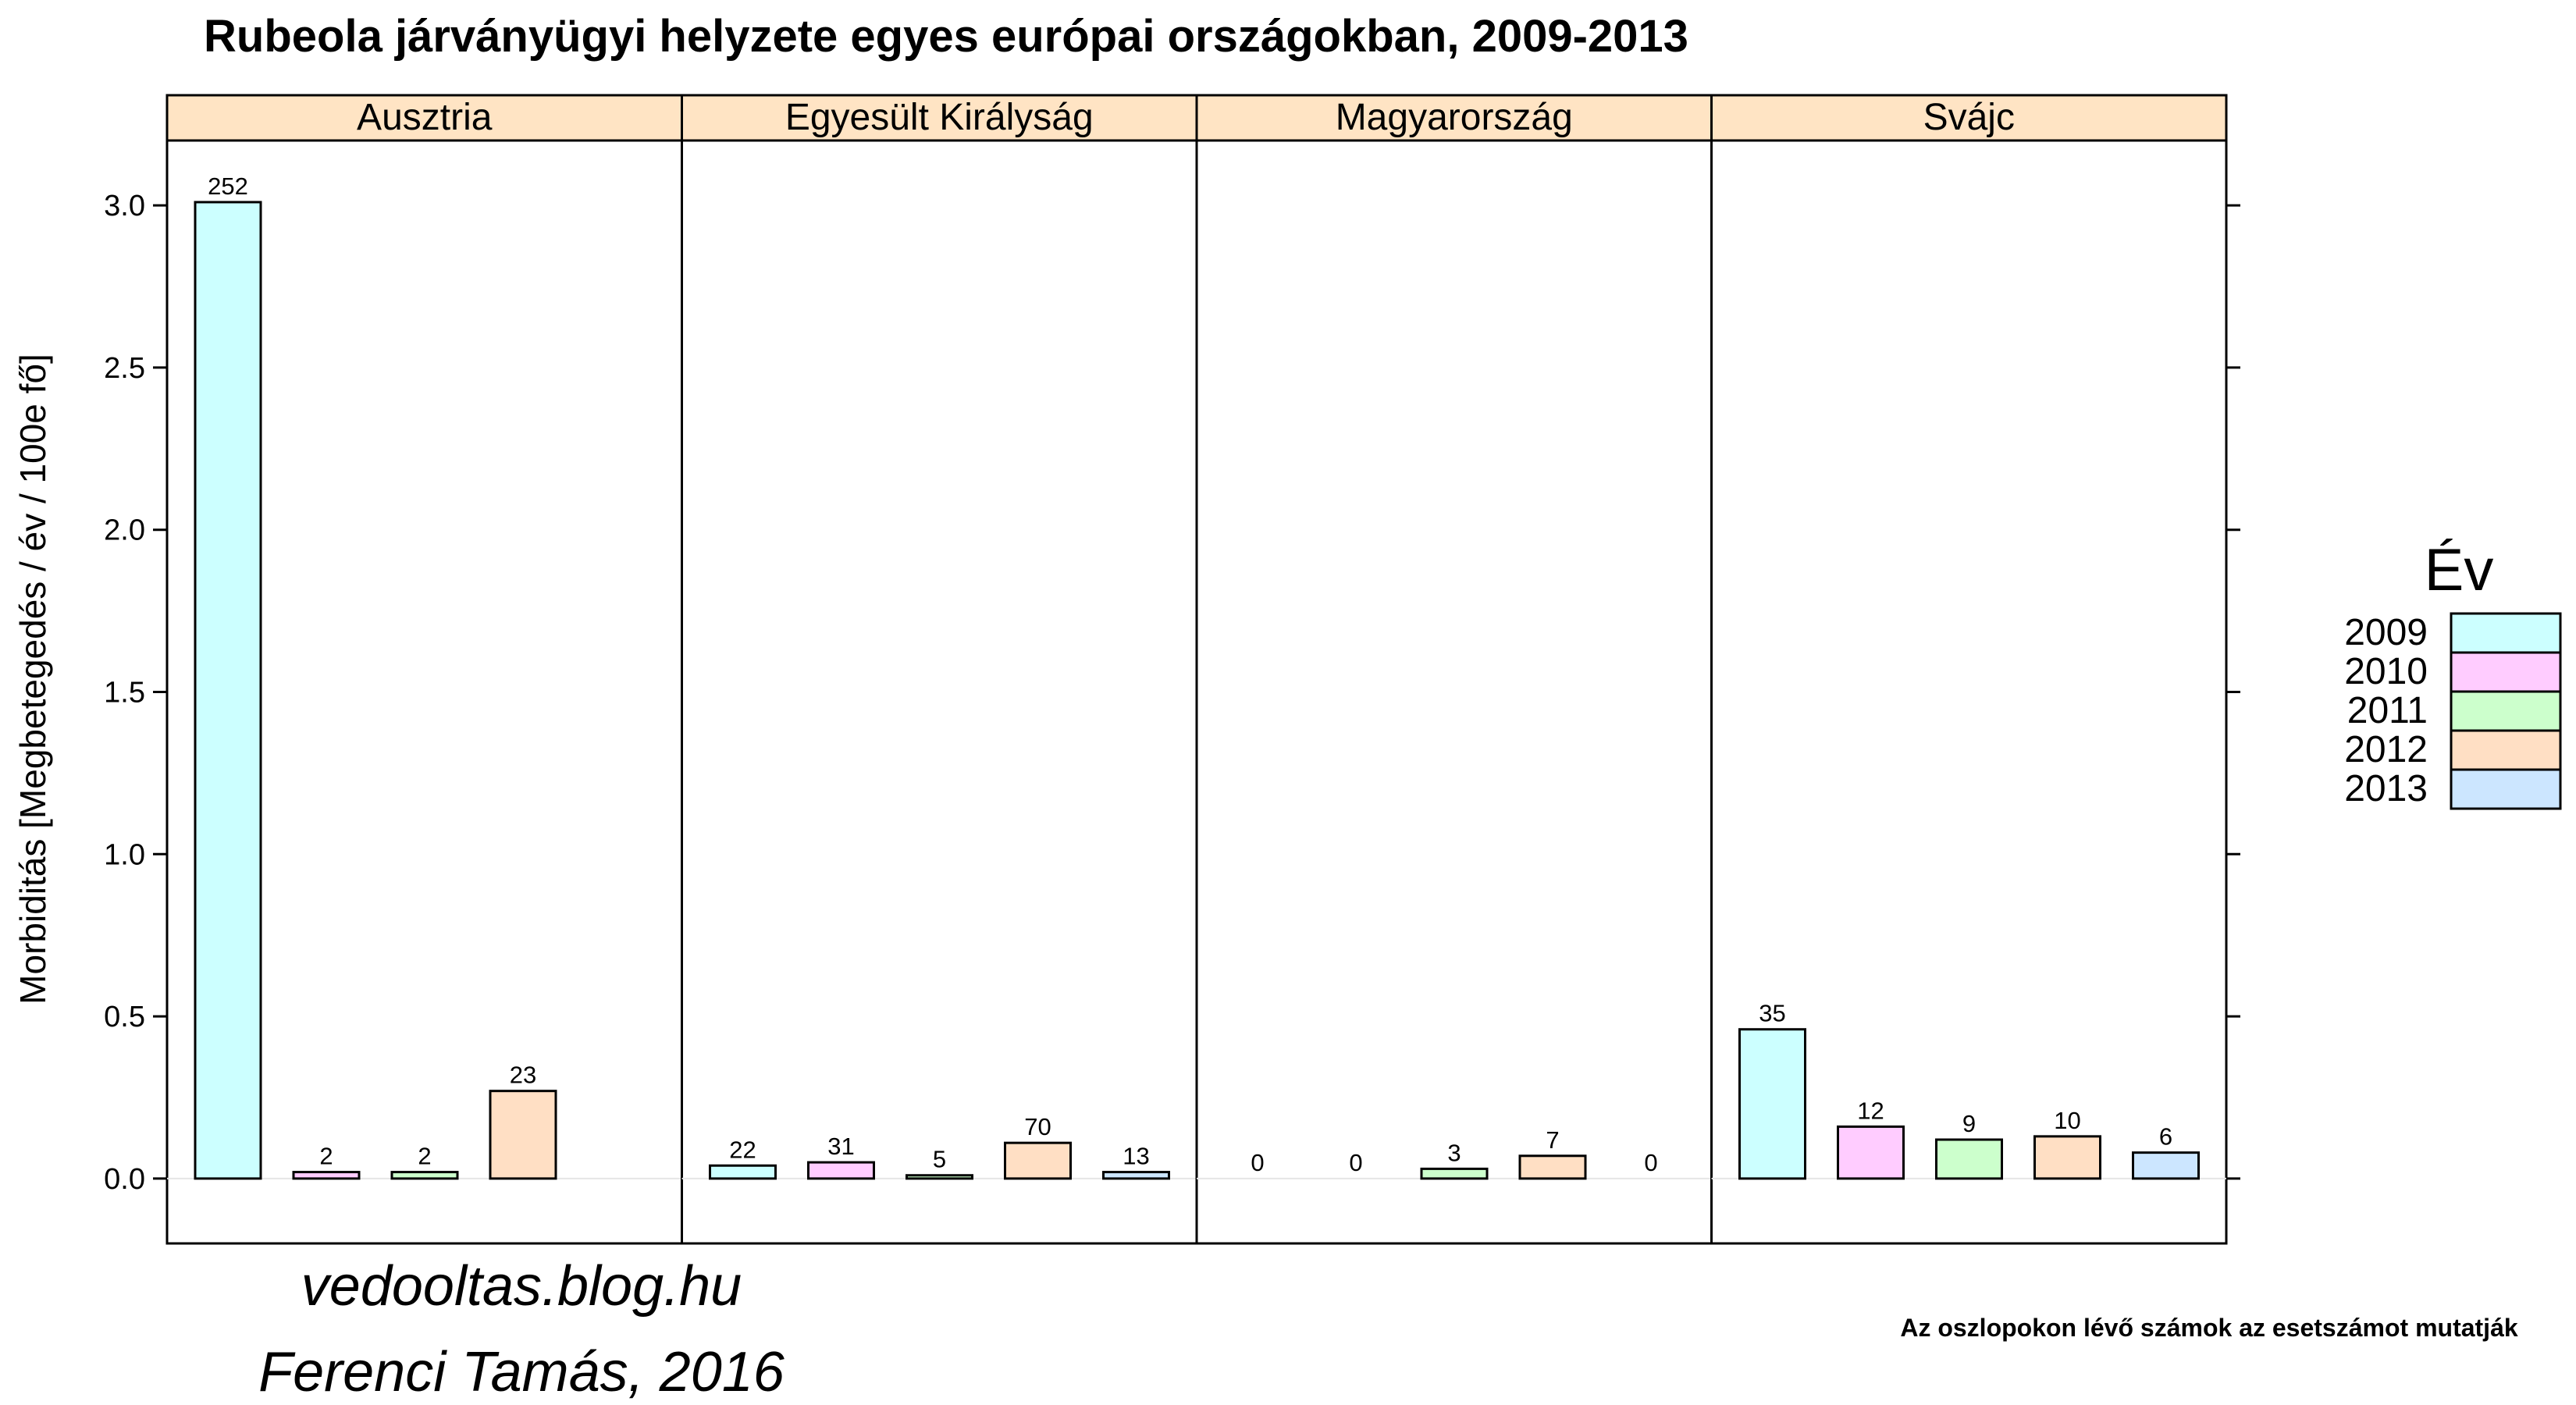  What do you see at coordinates (2506, 750) in the screenshot?
I see `legend-swatch-2012` at bounding box center [2506, 750].